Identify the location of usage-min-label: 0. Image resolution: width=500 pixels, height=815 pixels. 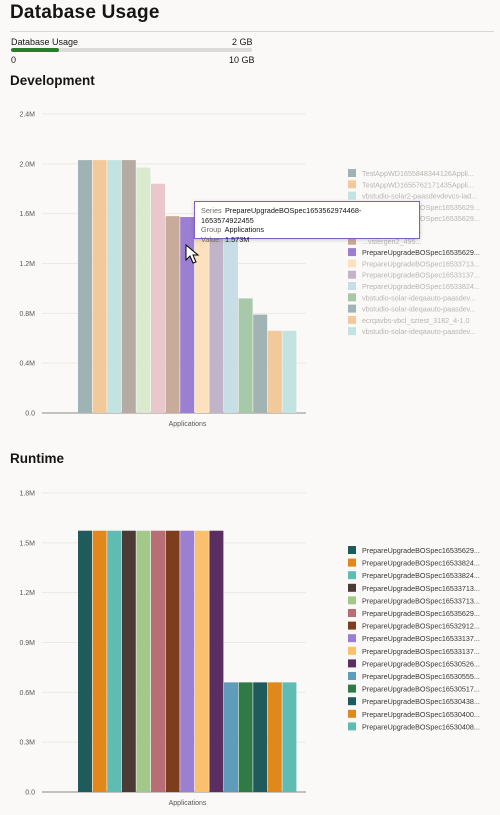
(14, 60).